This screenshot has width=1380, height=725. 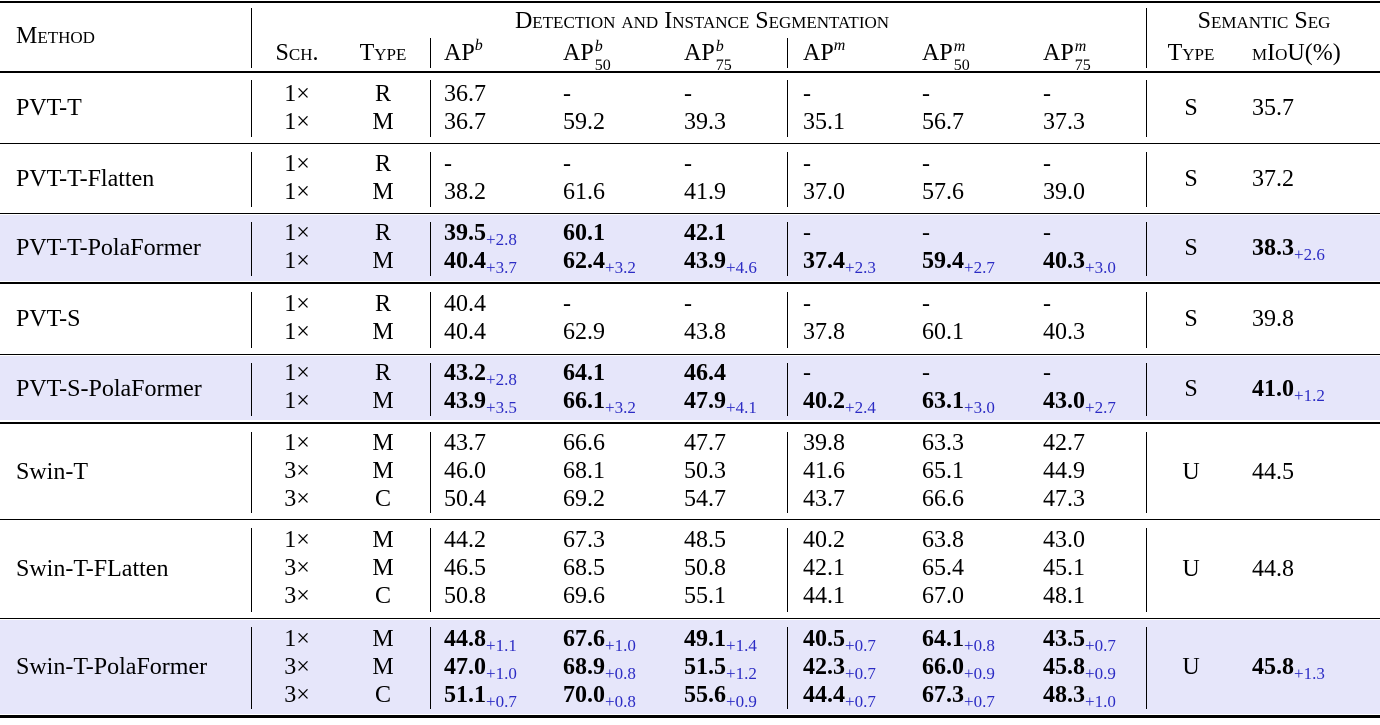 What do you see at coordinates (584, 499) in the screenshot?
I see `value-cell: 69.2` at bounding box center [584, 499].